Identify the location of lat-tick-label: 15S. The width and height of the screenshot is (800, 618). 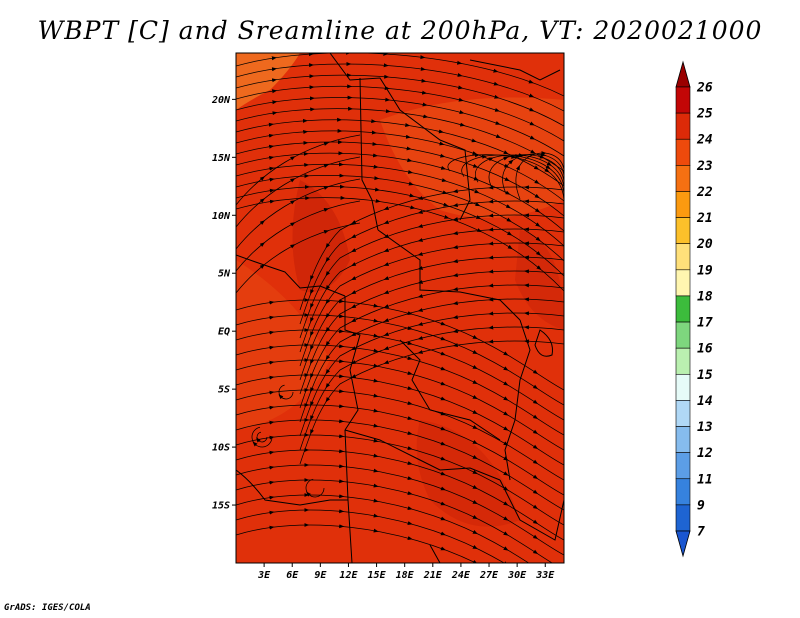
(221, 506).